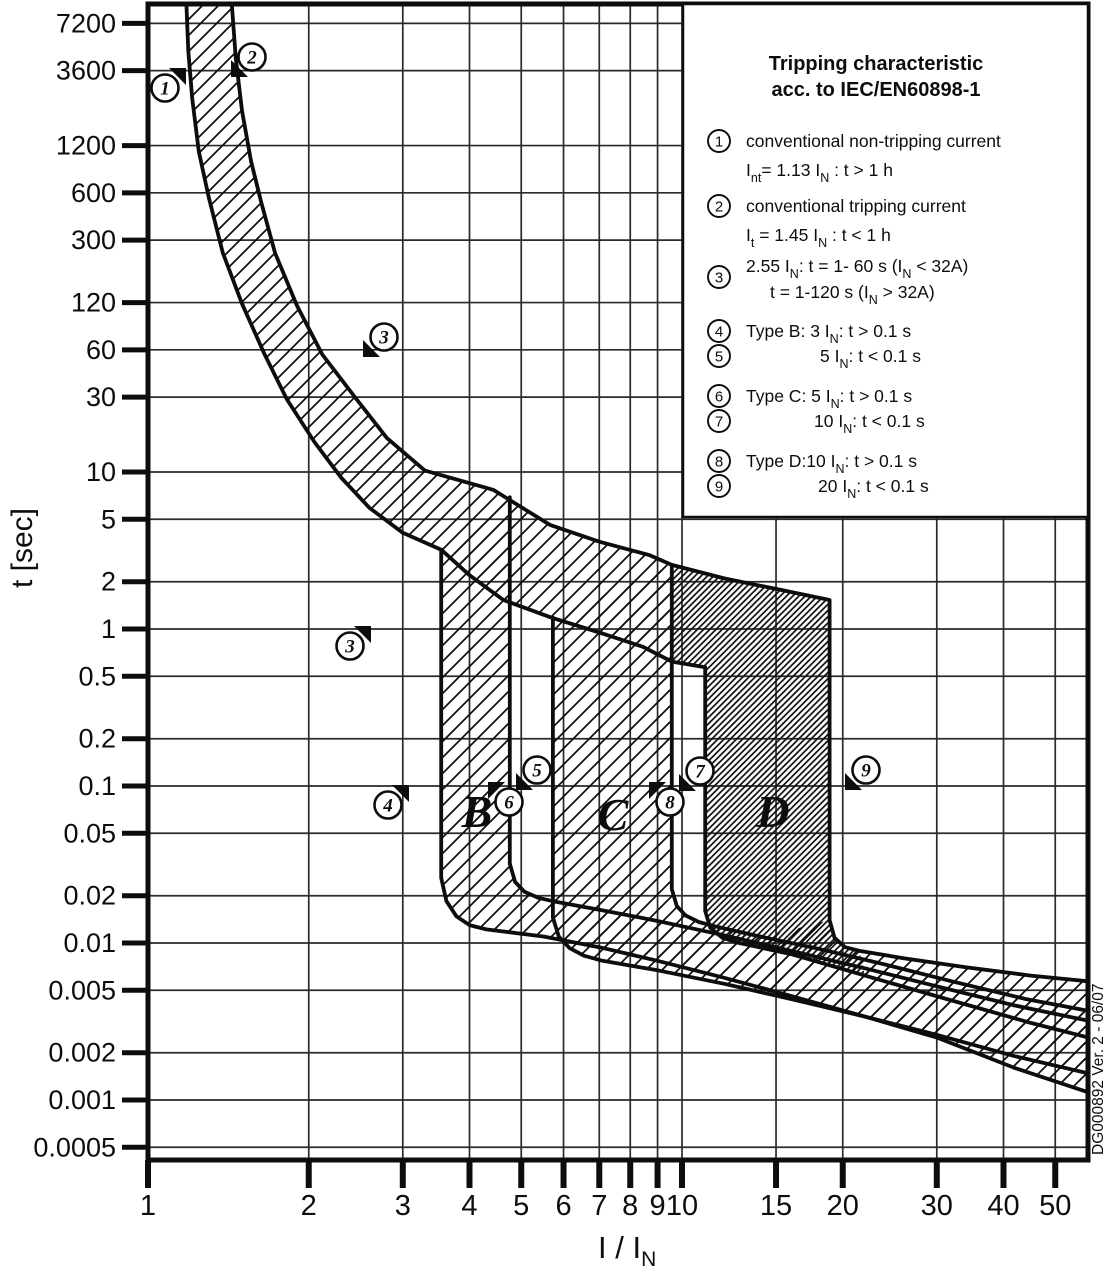 The image size is (1111, 1280). Describe the element at coordinates (309, 1206) in the screenshot. I see `x-tick-label: 2` at that location.